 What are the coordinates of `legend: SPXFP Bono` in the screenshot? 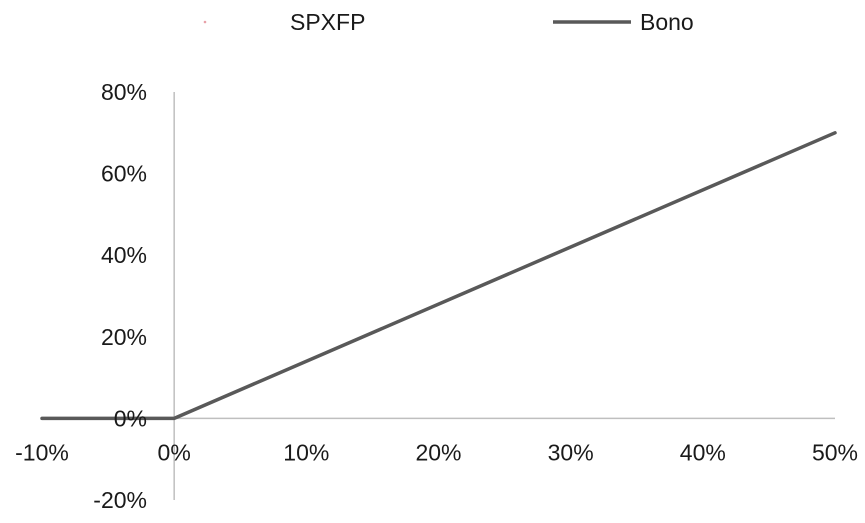 It's located at (448, 22).